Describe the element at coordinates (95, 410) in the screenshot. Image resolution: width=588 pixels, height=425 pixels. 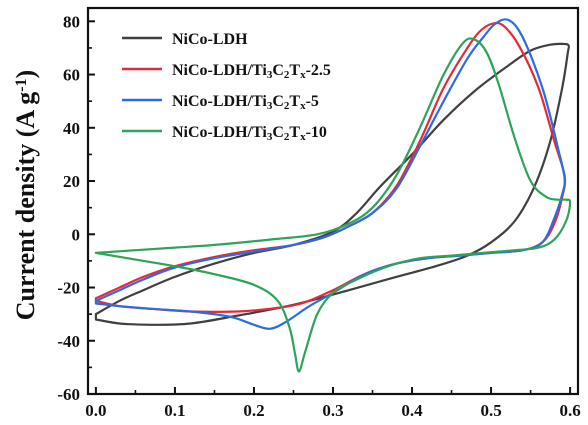
I see `x-tick-label: 0.0` at that location.